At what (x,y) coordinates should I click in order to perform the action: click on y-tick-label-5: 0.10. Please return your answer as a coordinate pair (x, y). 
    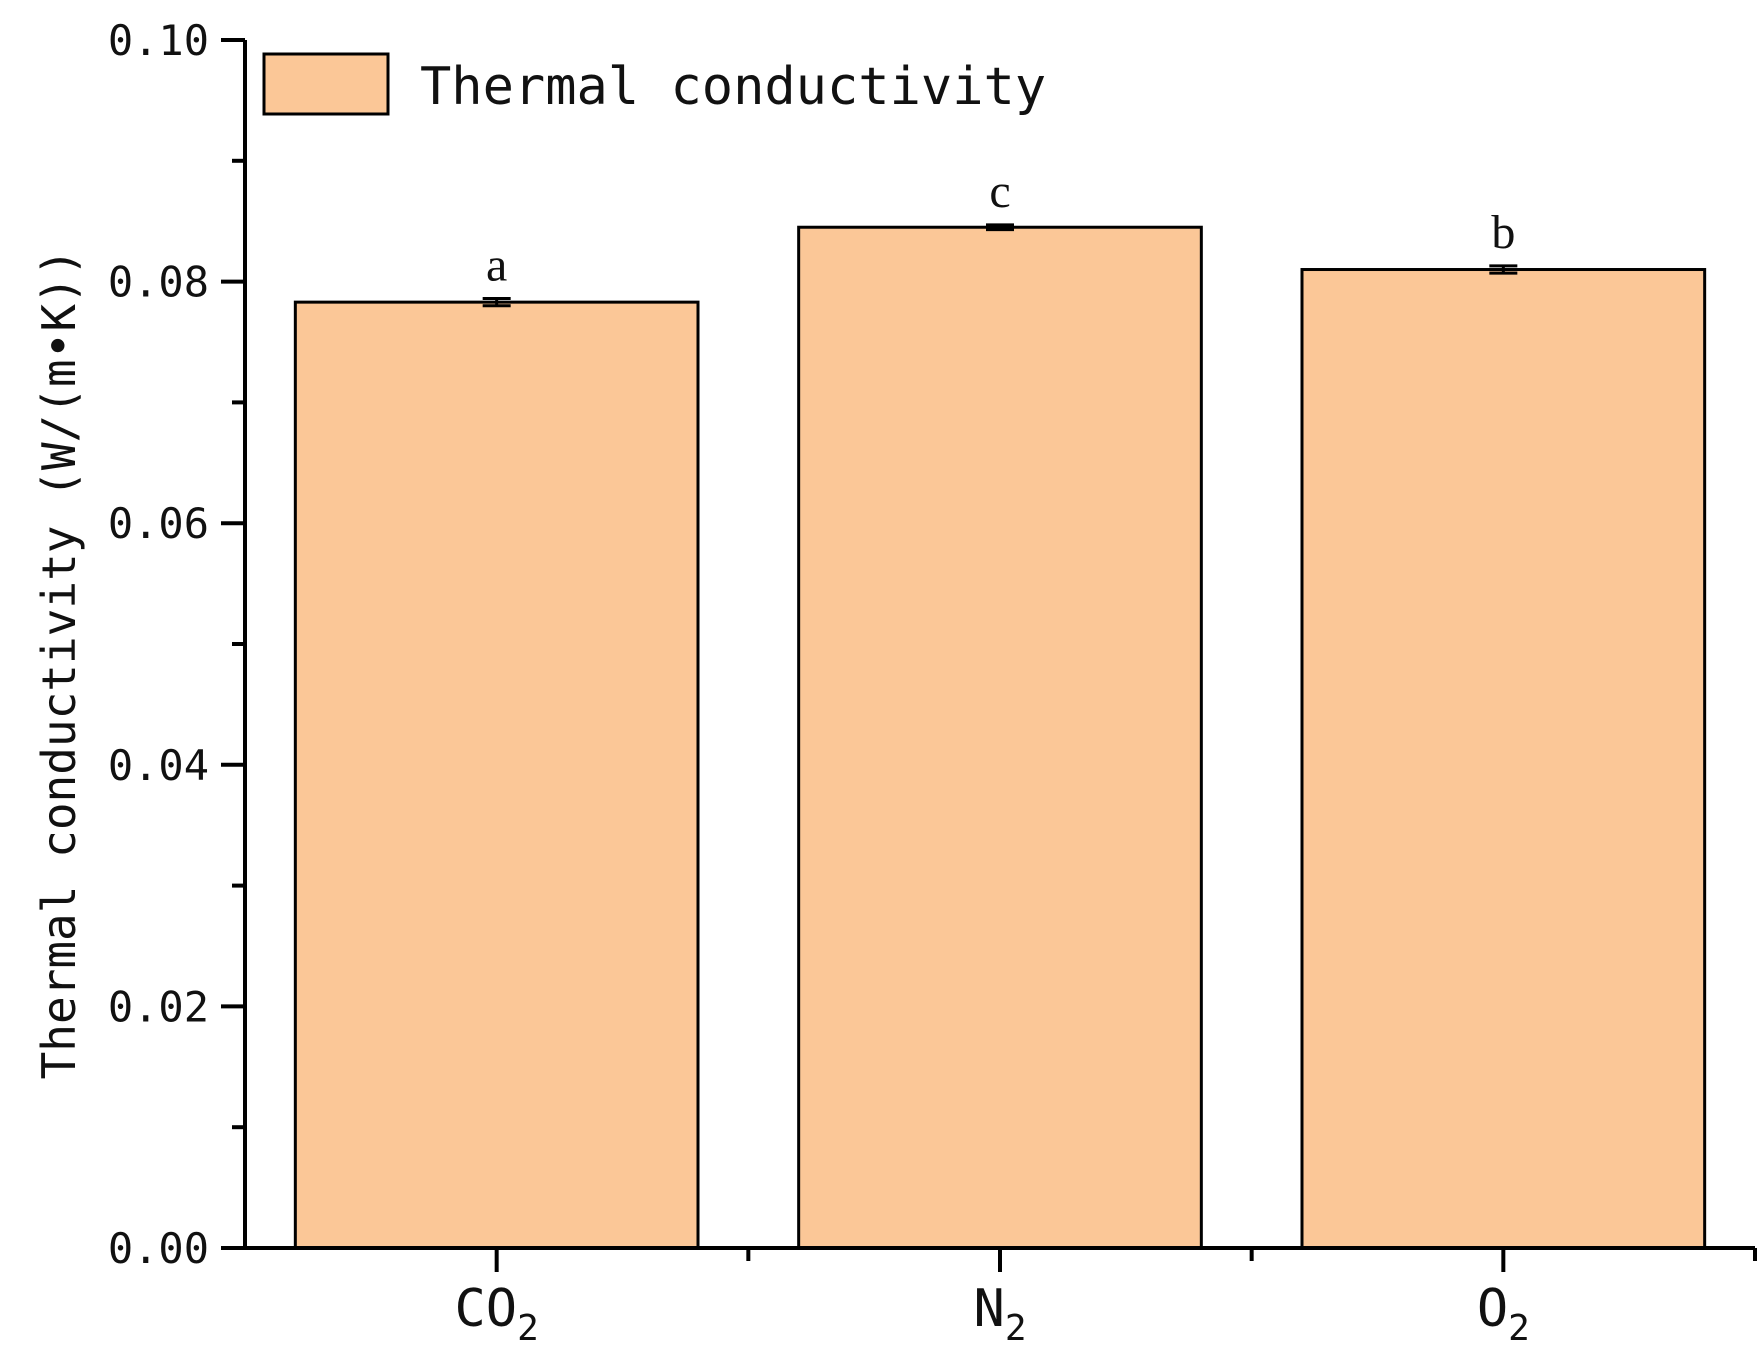
    Looking at the image, I should click on (158, 40).